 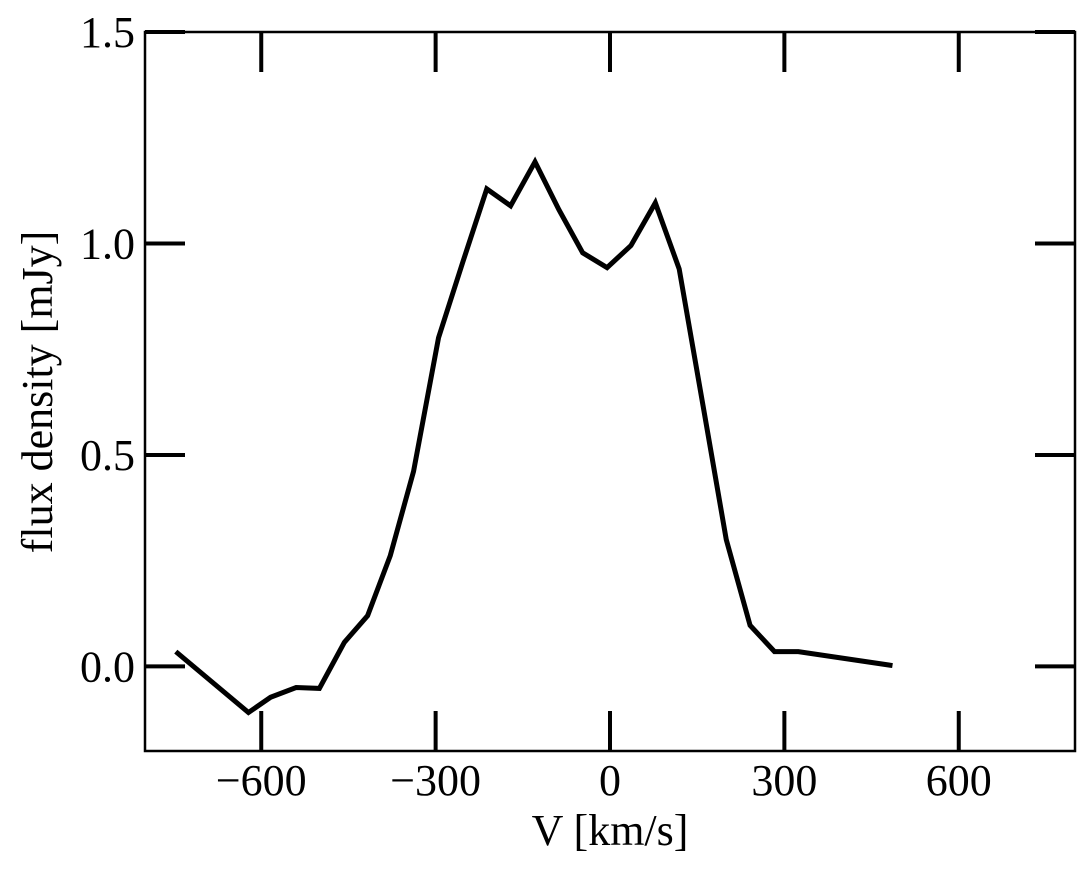 I want to click on x-tick-label: 600, so click(x=959, y=780).